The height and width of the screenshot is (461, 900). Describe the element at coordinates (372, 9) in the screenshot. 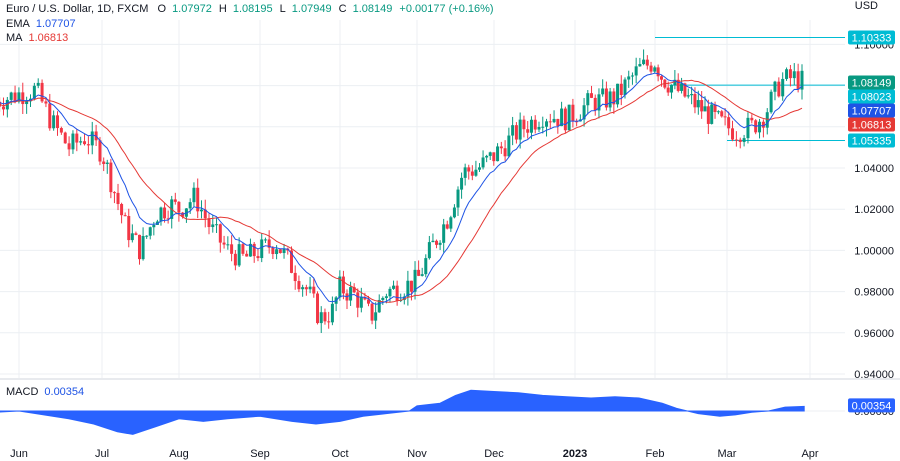

I see `close-value: 1.08149` at that location.